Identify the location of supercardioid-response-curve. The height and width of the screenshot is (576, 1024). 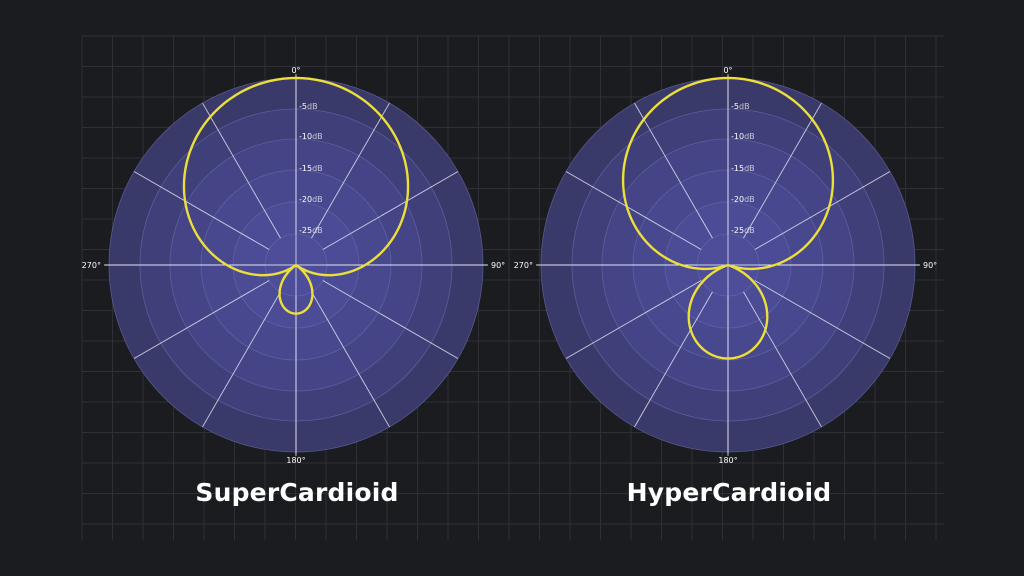
(296, 195).